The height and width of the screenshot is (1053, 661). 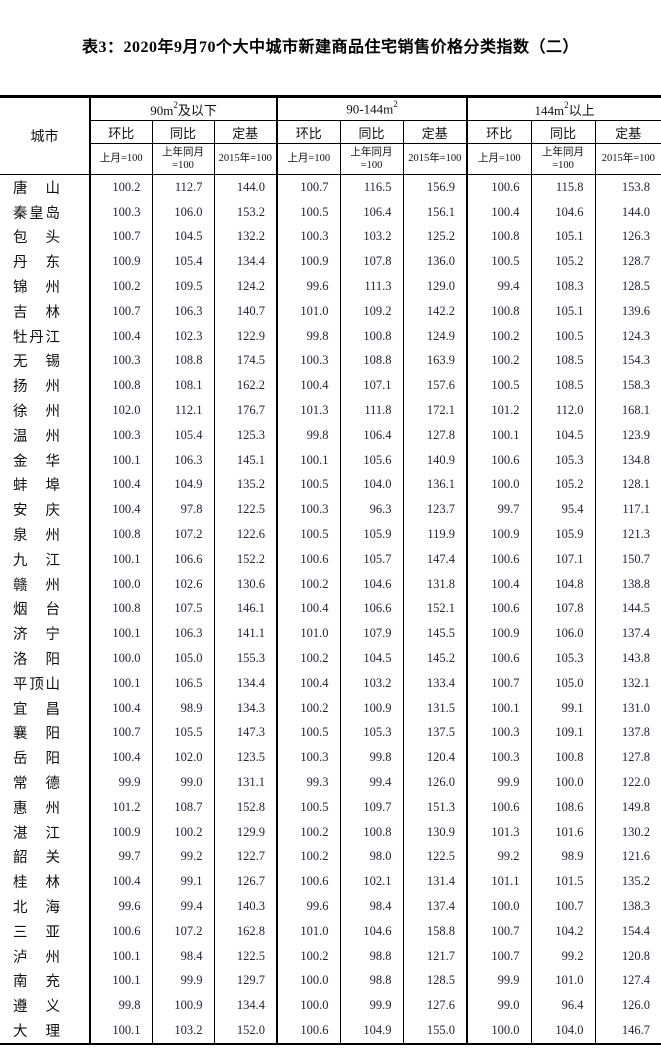 What do you see at coordinates (245, 832) in the screenshot?
I see `value-cell: 129.9` at bounding box center [245, 832].